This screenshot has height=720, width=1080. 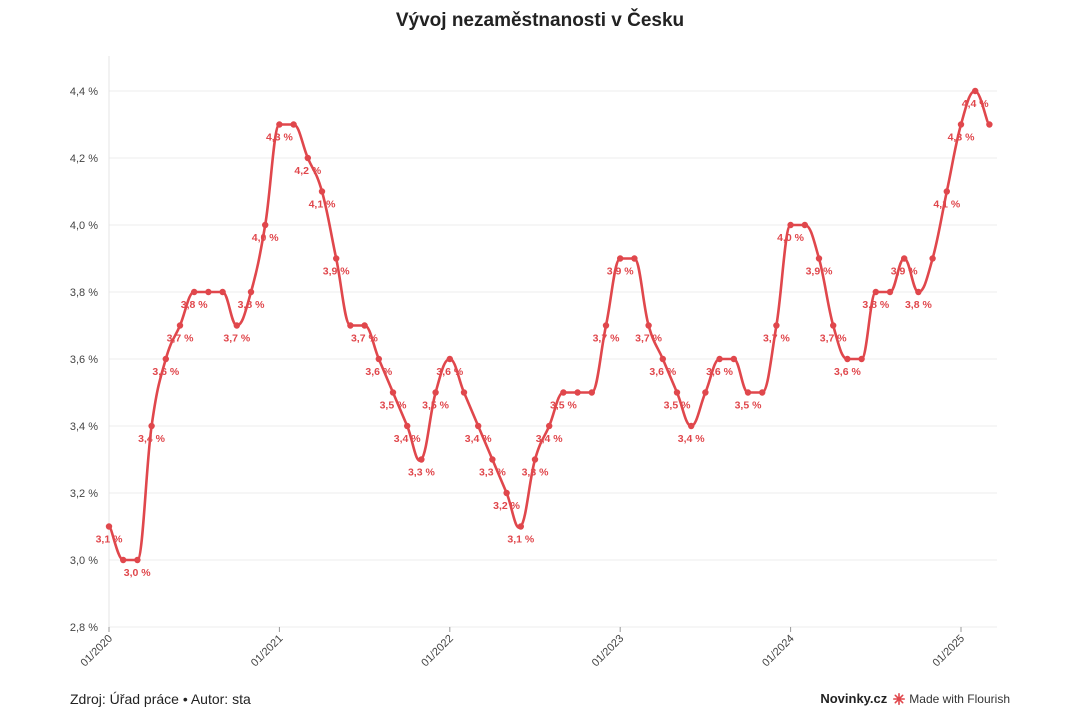 I want to click on y-tick-label: 3,4 %, so click(x=84, y=427).